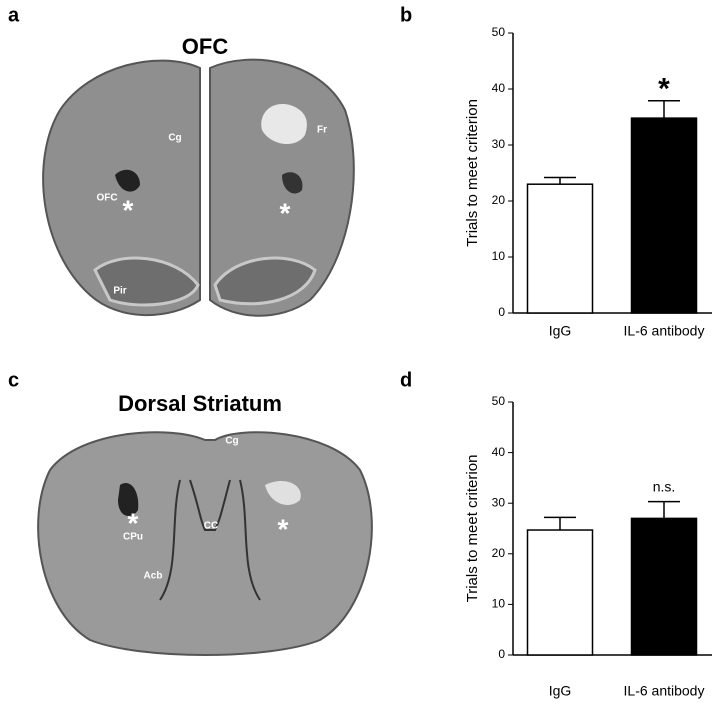 The height and width of the screenshot is (717, 720). Describe the element at coordinates (406, 15) in the screenshot. I see `panel-letter: b` at that location.